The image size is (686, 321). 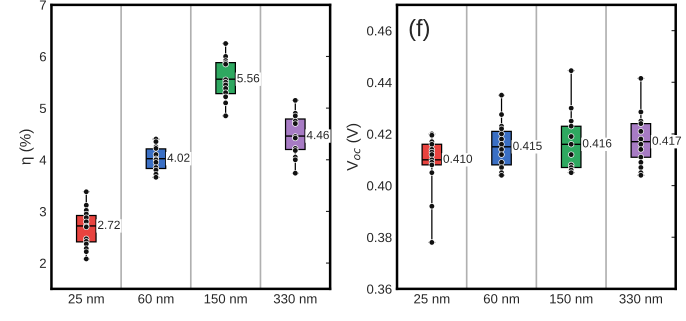 What do you see at coordinates (379, 31) in the screenshot?
I see `y-tick-label: 0.46` at bounding box center [379, 31].